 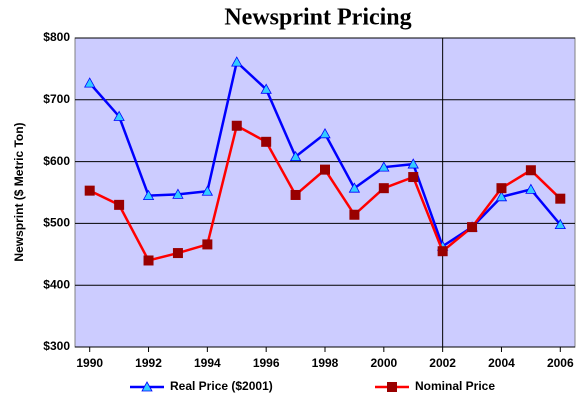 I want to click on y-tick-label: $600, so click(x=56, y=161).